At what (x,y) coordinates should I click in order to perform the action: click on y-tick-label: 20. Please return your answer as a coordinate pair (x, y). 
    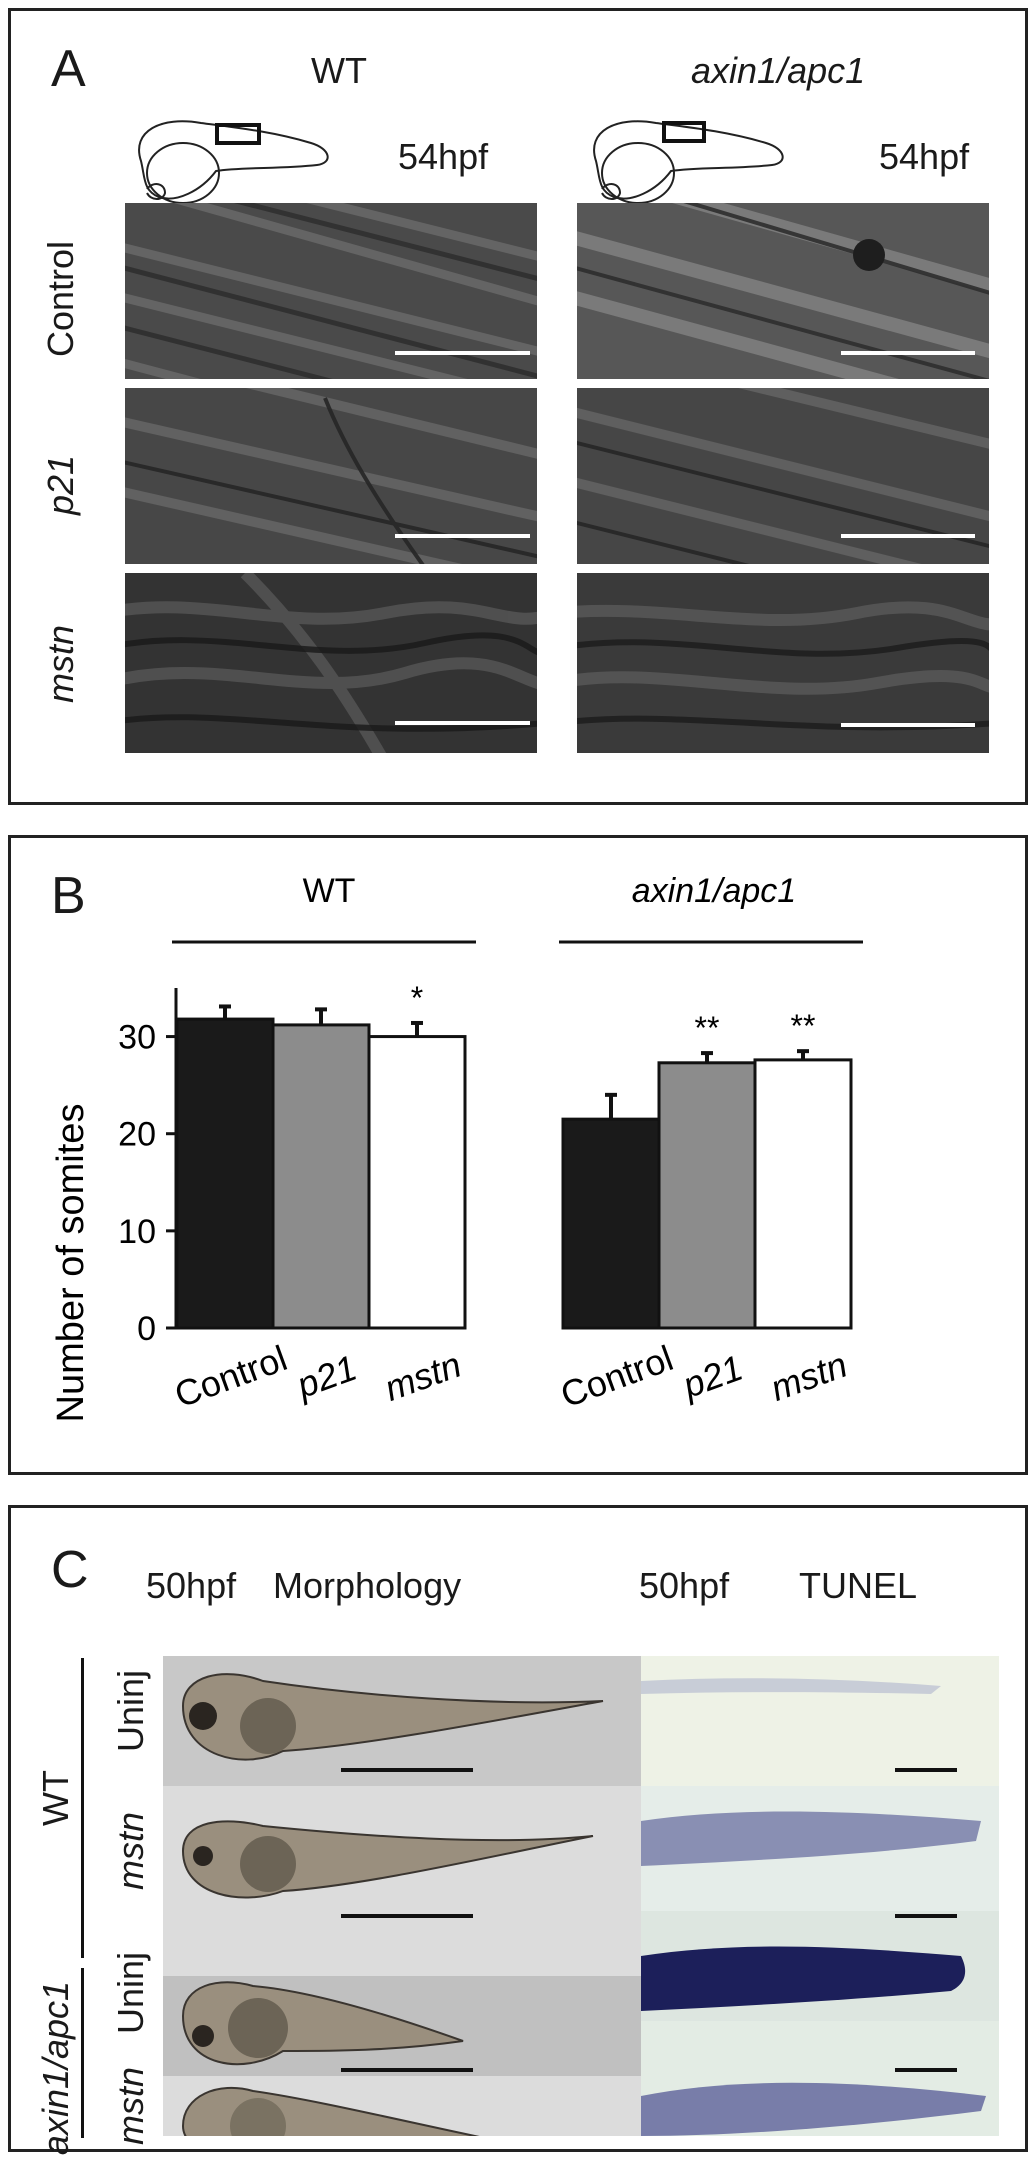
    Looking at the image, I should click on (137, 1135).